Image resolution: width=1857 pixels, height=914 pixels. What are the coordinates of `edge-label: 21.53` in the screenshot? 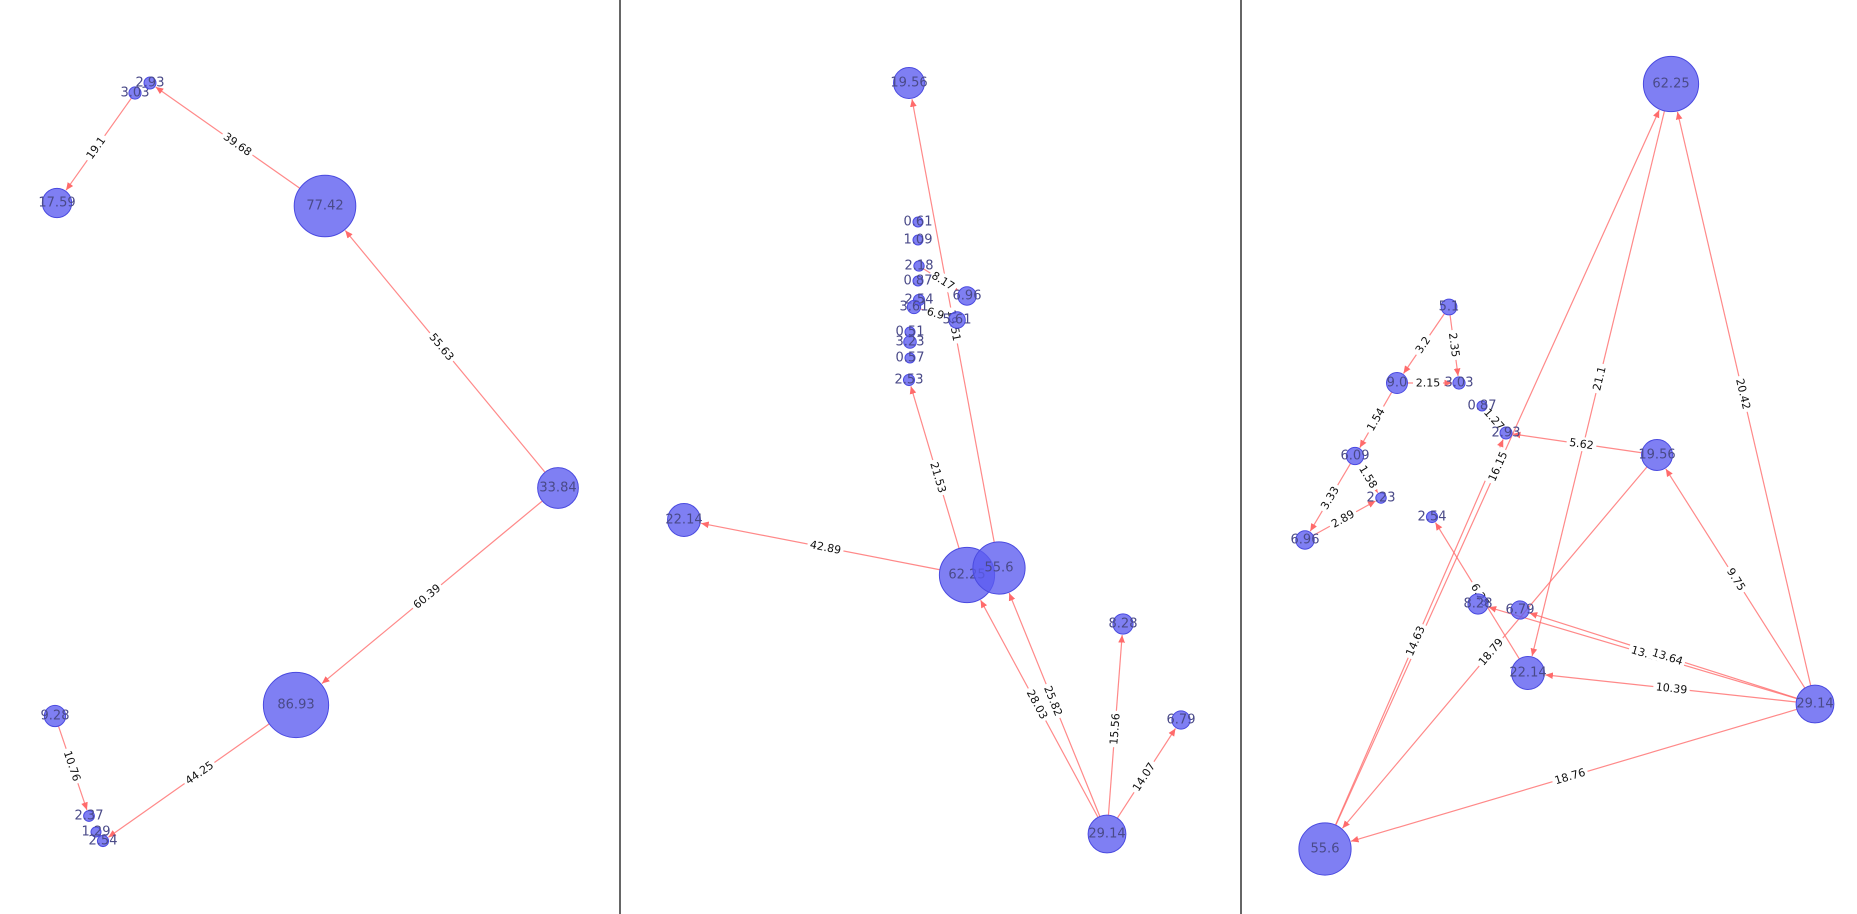 It's located at (938, 477).